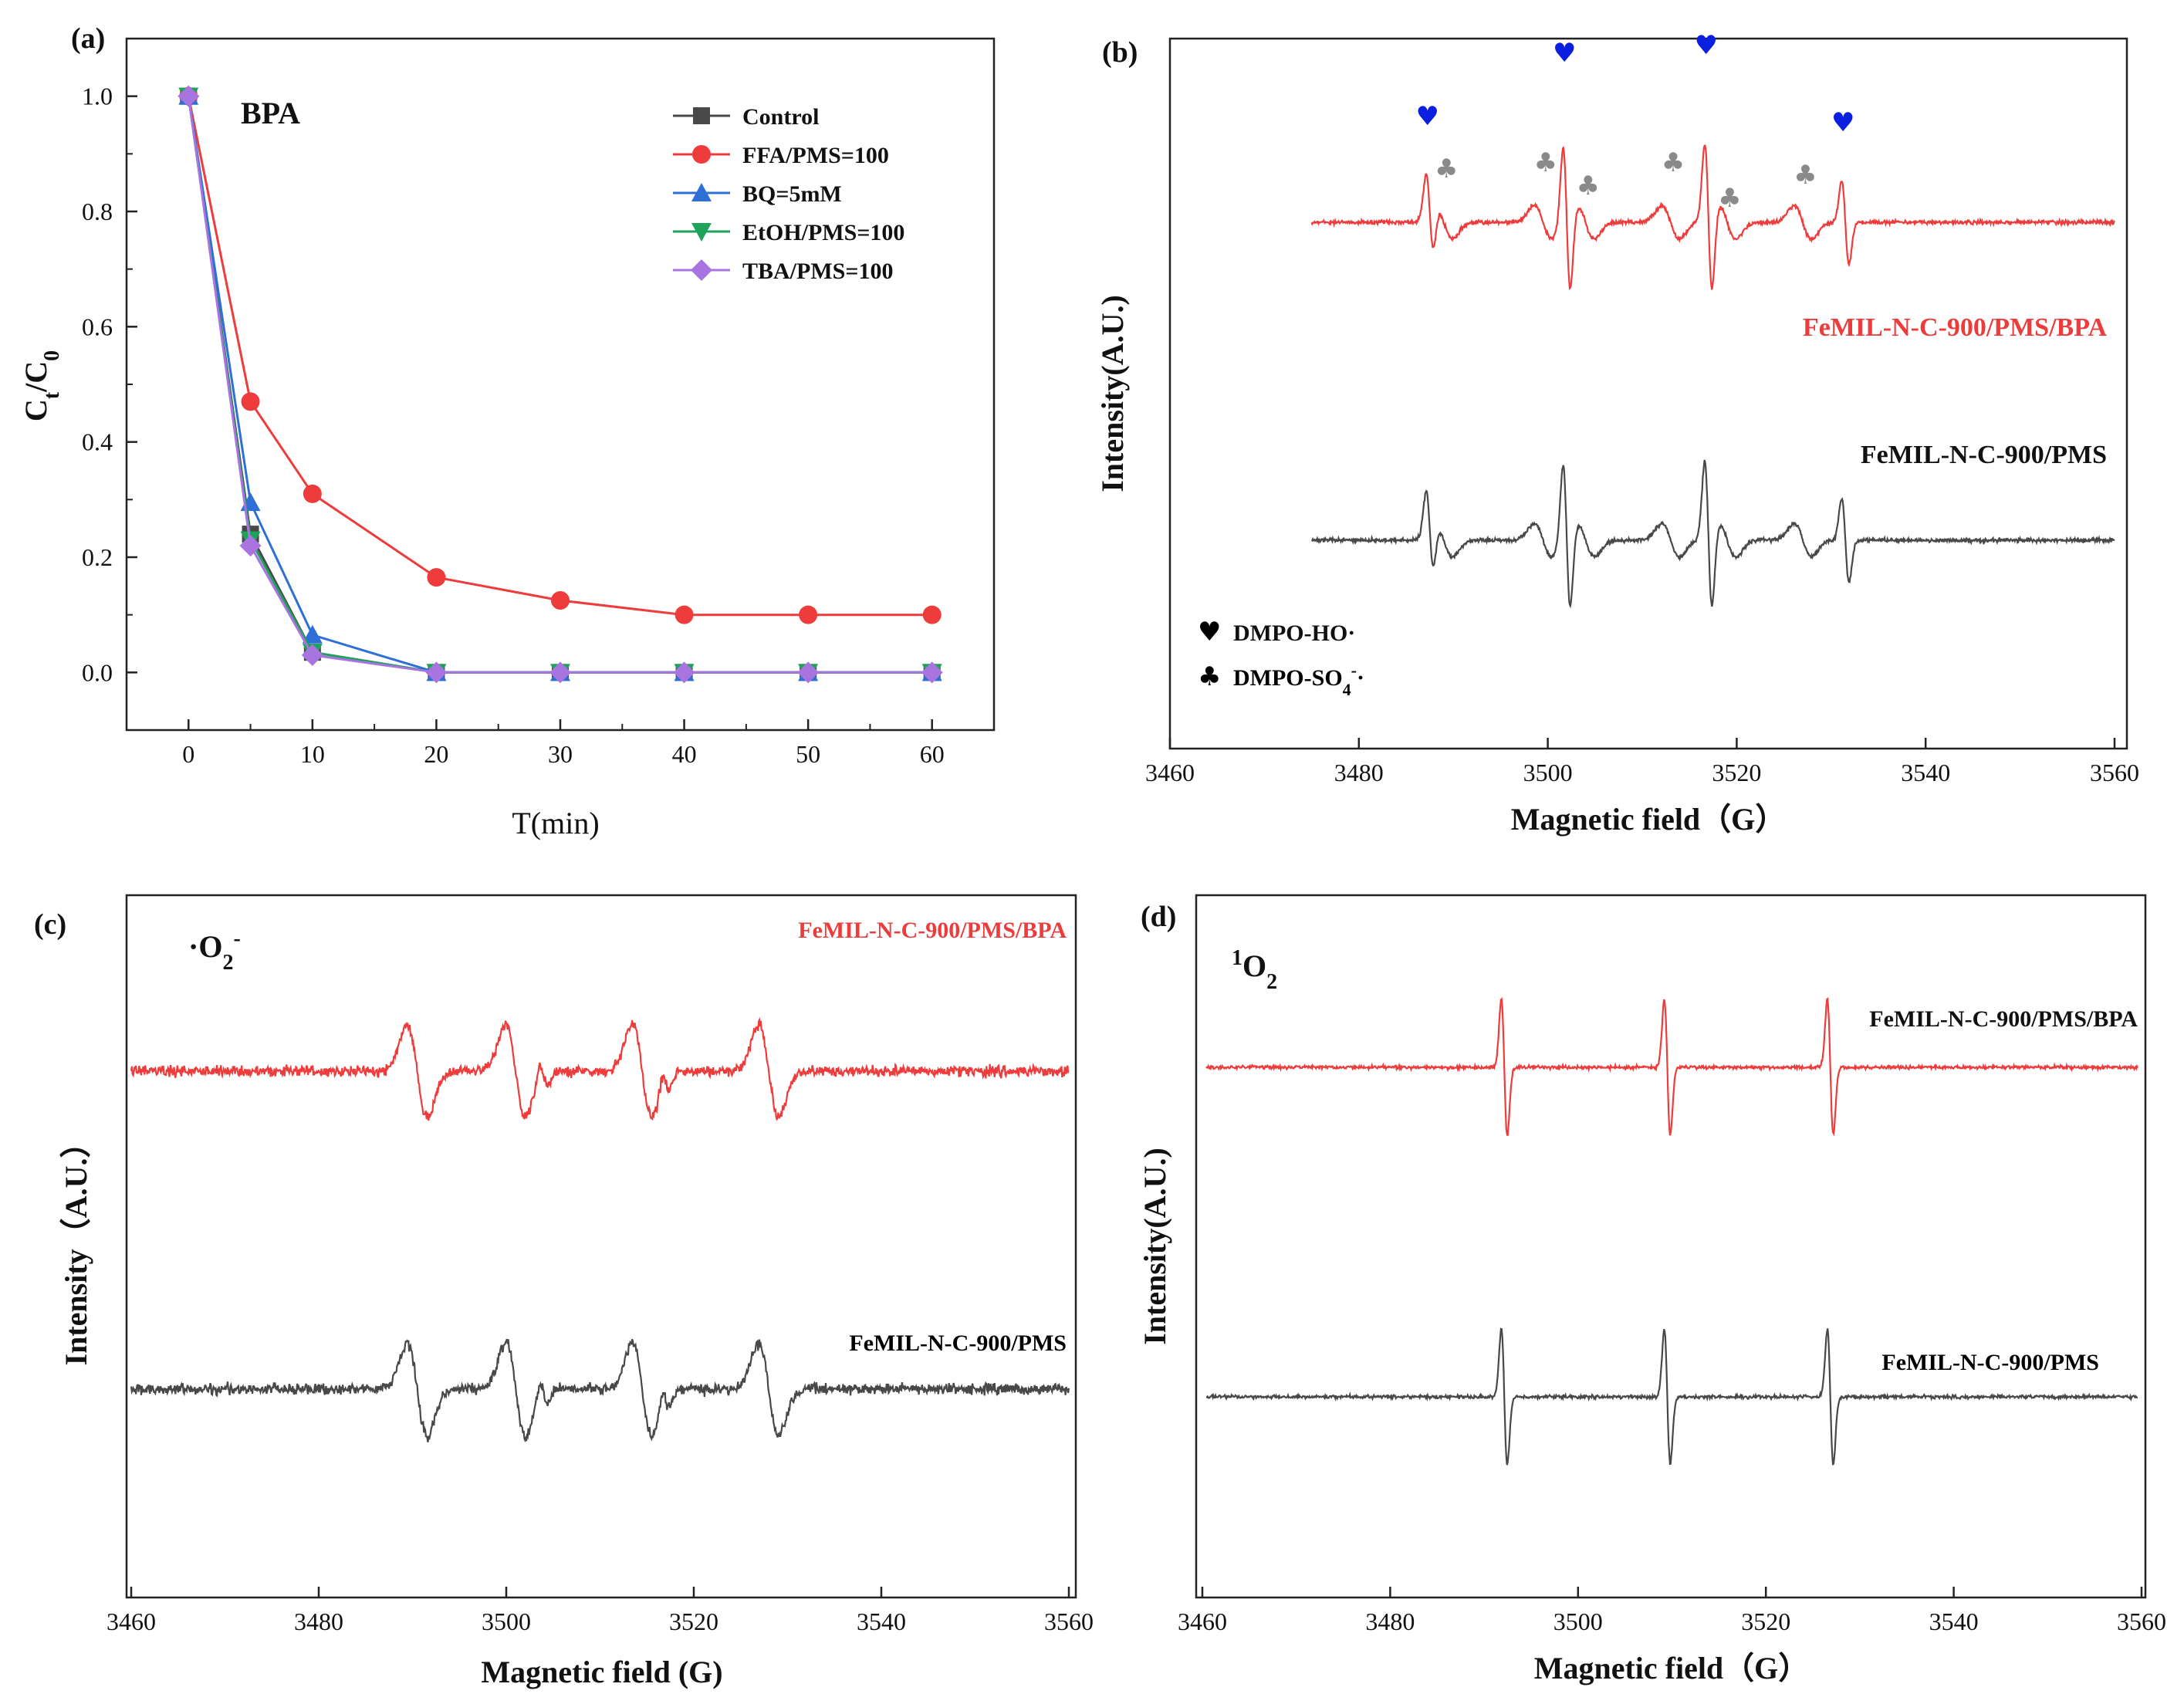 This screenshot has height=1704, width=2184. Describe the element at coordinates (932, 930) in the screenshot. I see `panel-c-red-series-label: FeMIL-N-C-900/PMS/BPA` at that location.